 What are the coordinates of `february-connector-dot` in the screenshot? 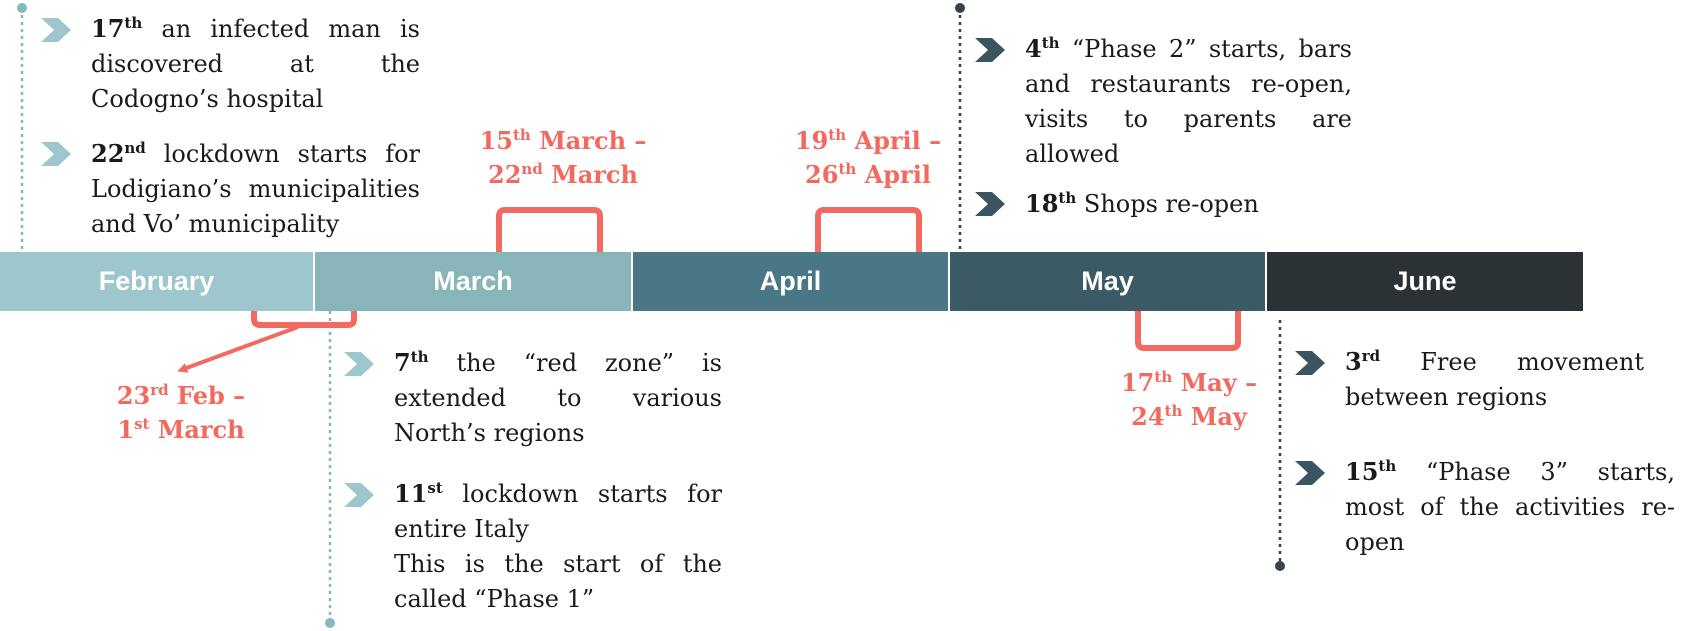 It's located at (22, 8).